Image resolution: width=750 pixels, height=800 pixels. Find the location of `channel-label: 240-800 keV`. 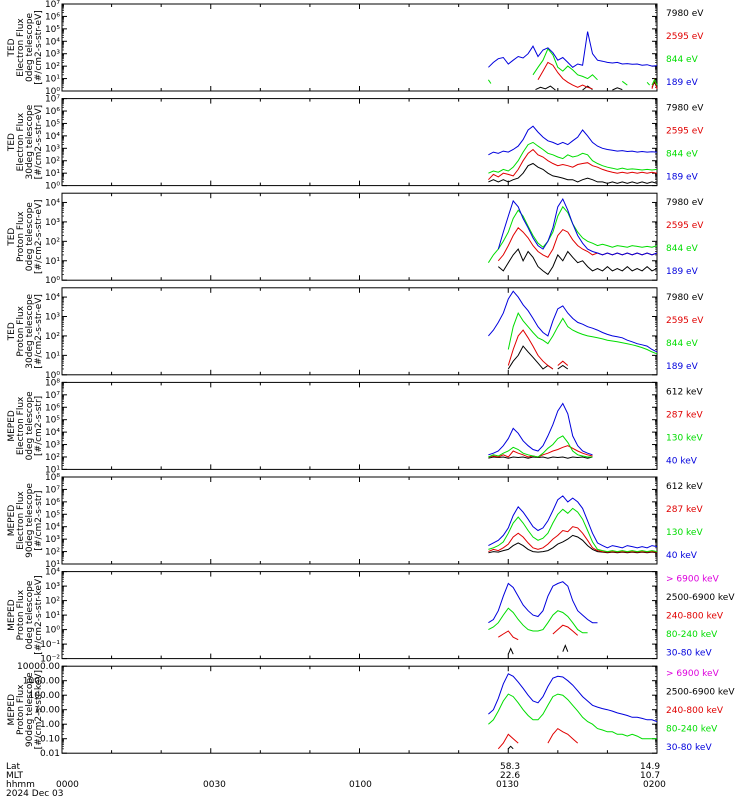

channel-label: 240-800 keV is located at coordinates (695, 617).